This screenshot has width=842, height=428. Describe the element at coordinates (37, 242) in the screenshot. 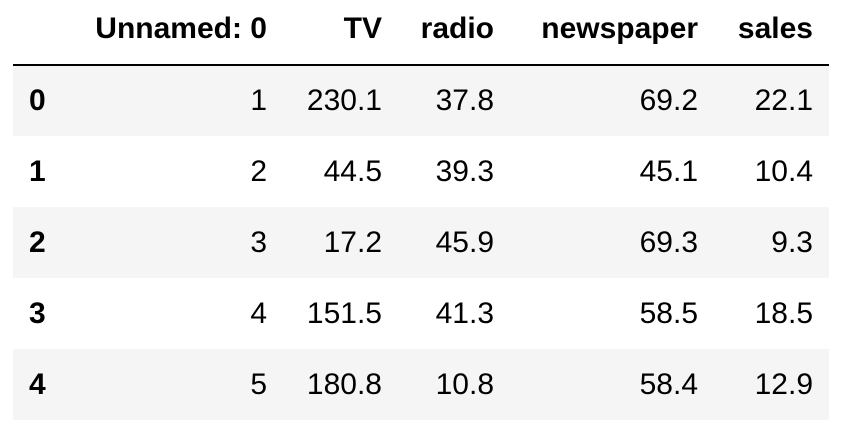

I see `row-index: 2` at that location.